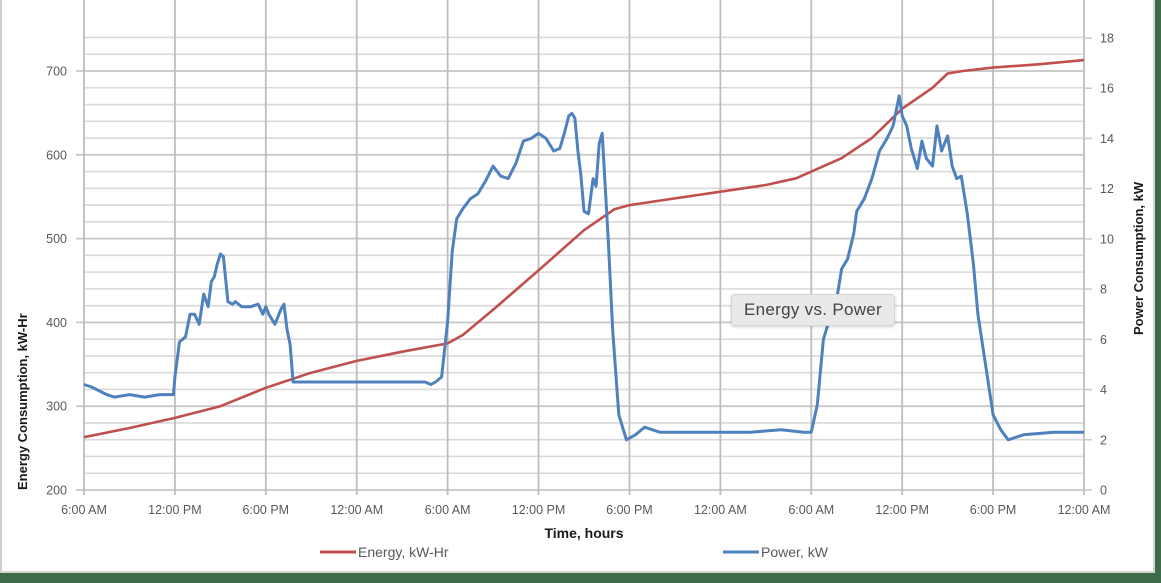 The image size is (1161, 583). Describe the element at coordinates (56, 155) in the screenshot. I see `left-axis-tick-label: 600` at that location.